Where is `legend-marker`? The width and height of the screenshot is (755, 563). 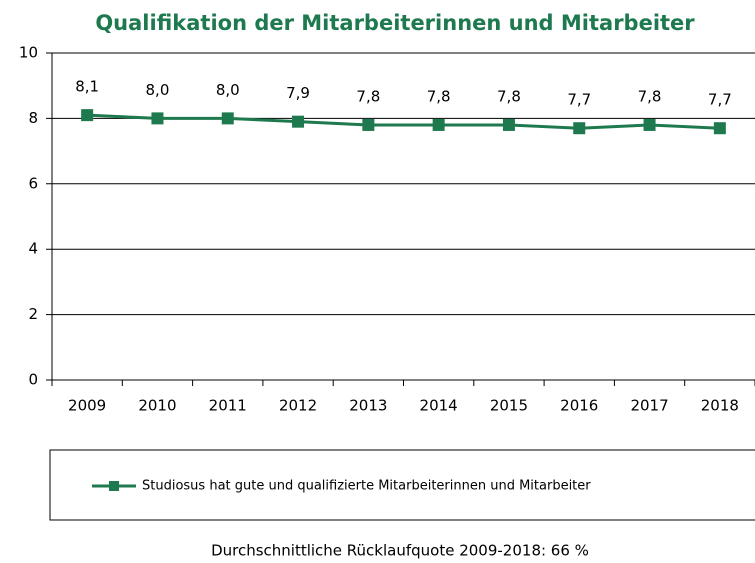 legend-marker is located at coordinates (114, 486).